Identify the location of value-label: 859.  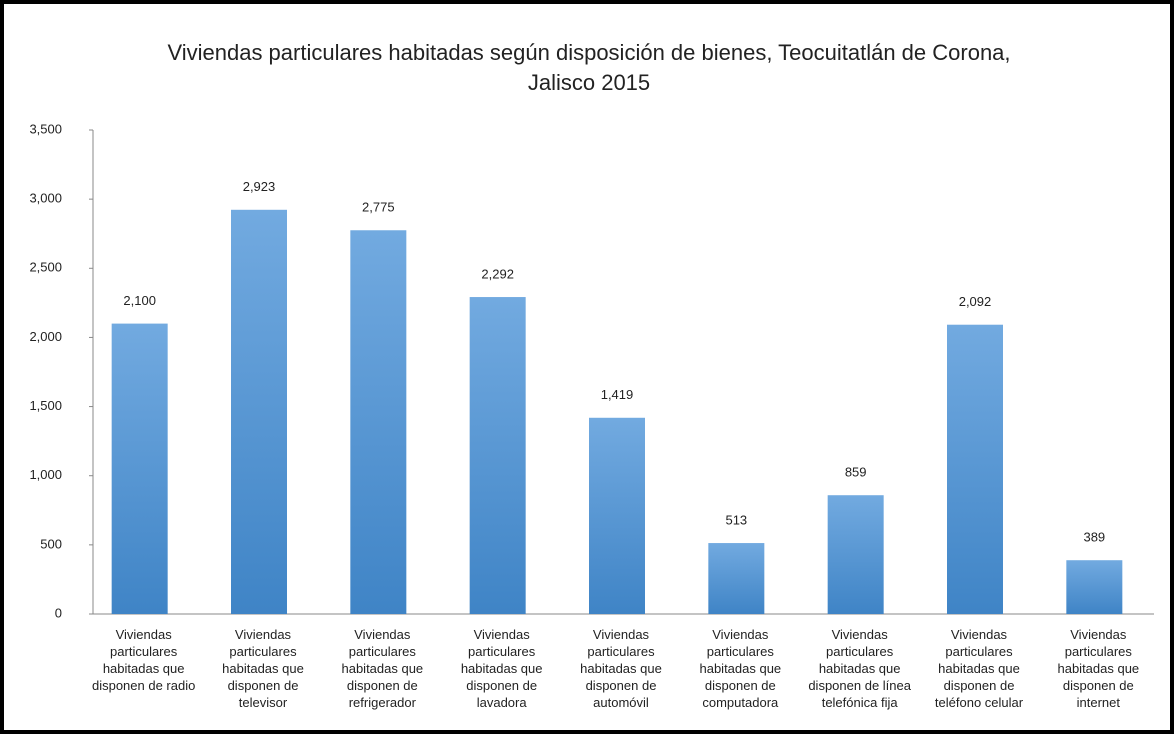
(856, 472).